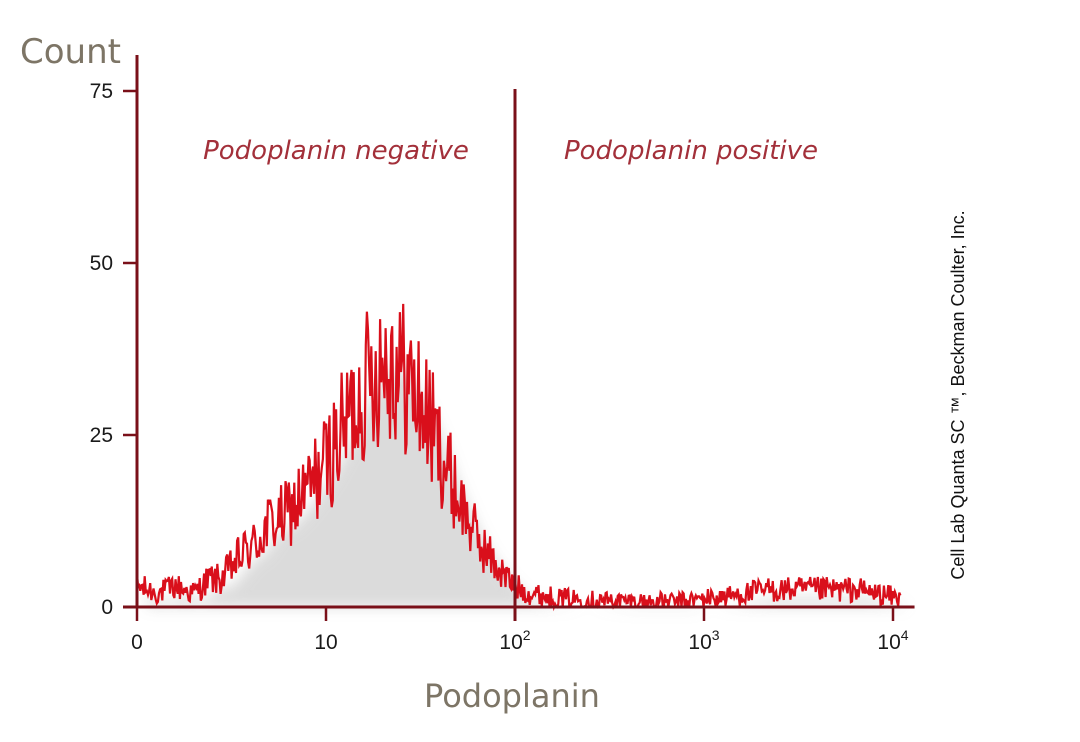 The image size is (1080, 742). What do you see at coordinates (113, 349) in the screenshot?
I see `y-ticks: 0 25 50 75` at bounding box center [113, 349].